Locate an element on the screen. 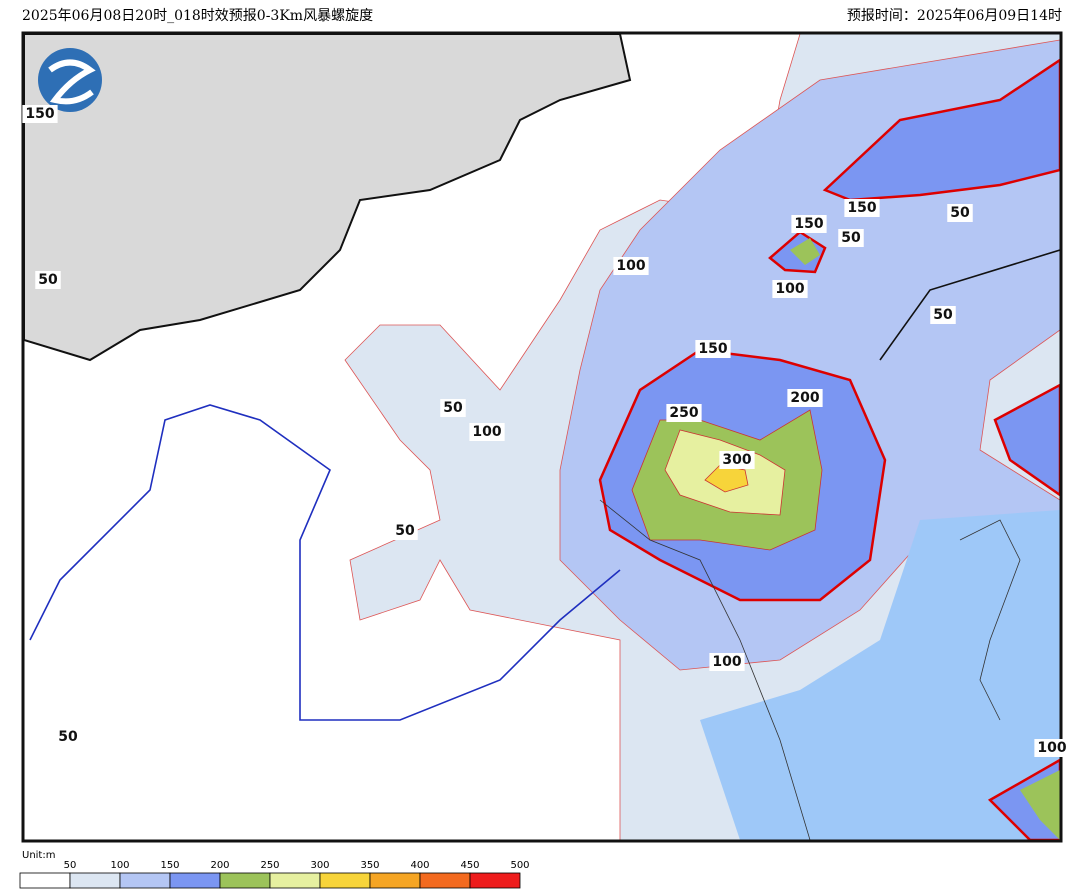 This screenshot has height=895, width=1083. contour-label: 300 is located at coordinates (736, 460).